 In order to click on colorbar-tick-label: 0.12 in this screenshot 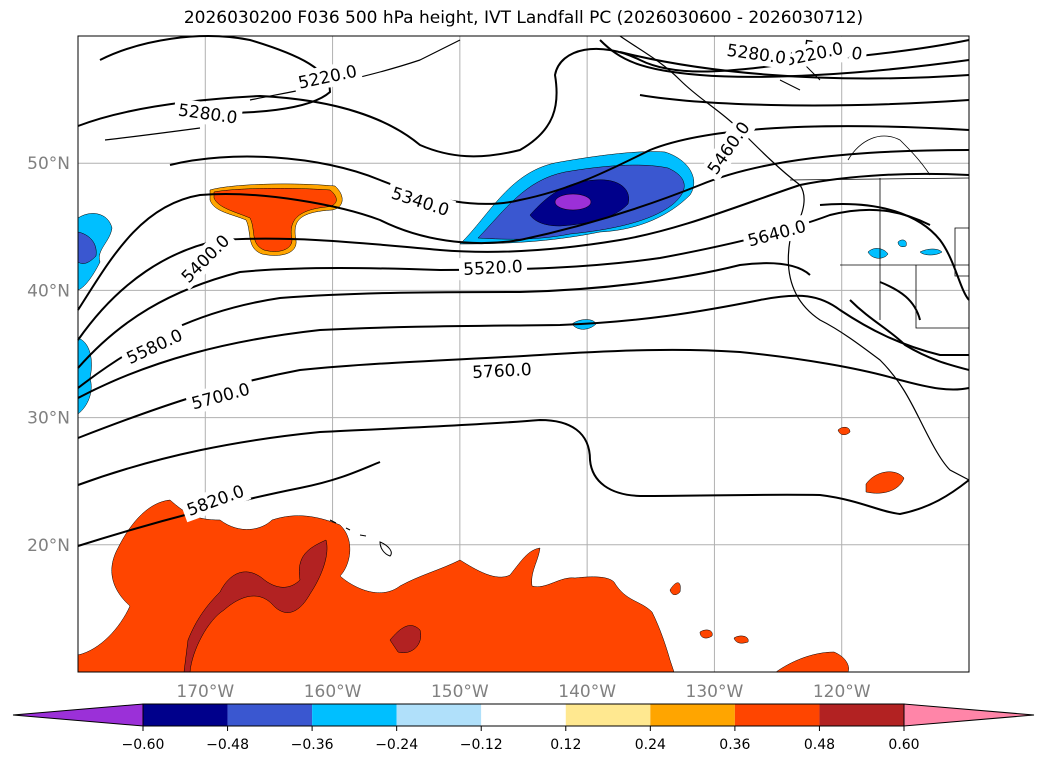, I will do `click(565, 745)`.